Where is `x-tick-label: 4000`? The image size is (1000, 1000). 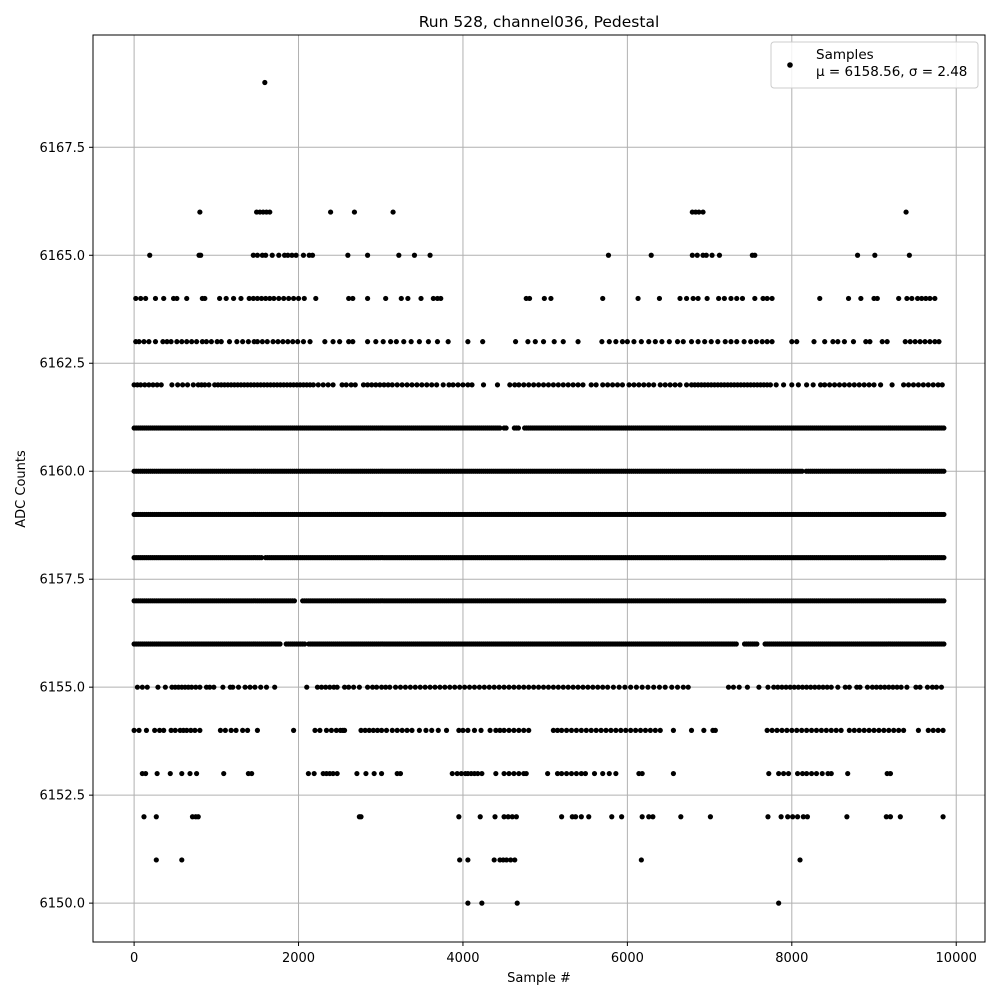 x-tick-label: 4000 is located at coordinates (462, 958).